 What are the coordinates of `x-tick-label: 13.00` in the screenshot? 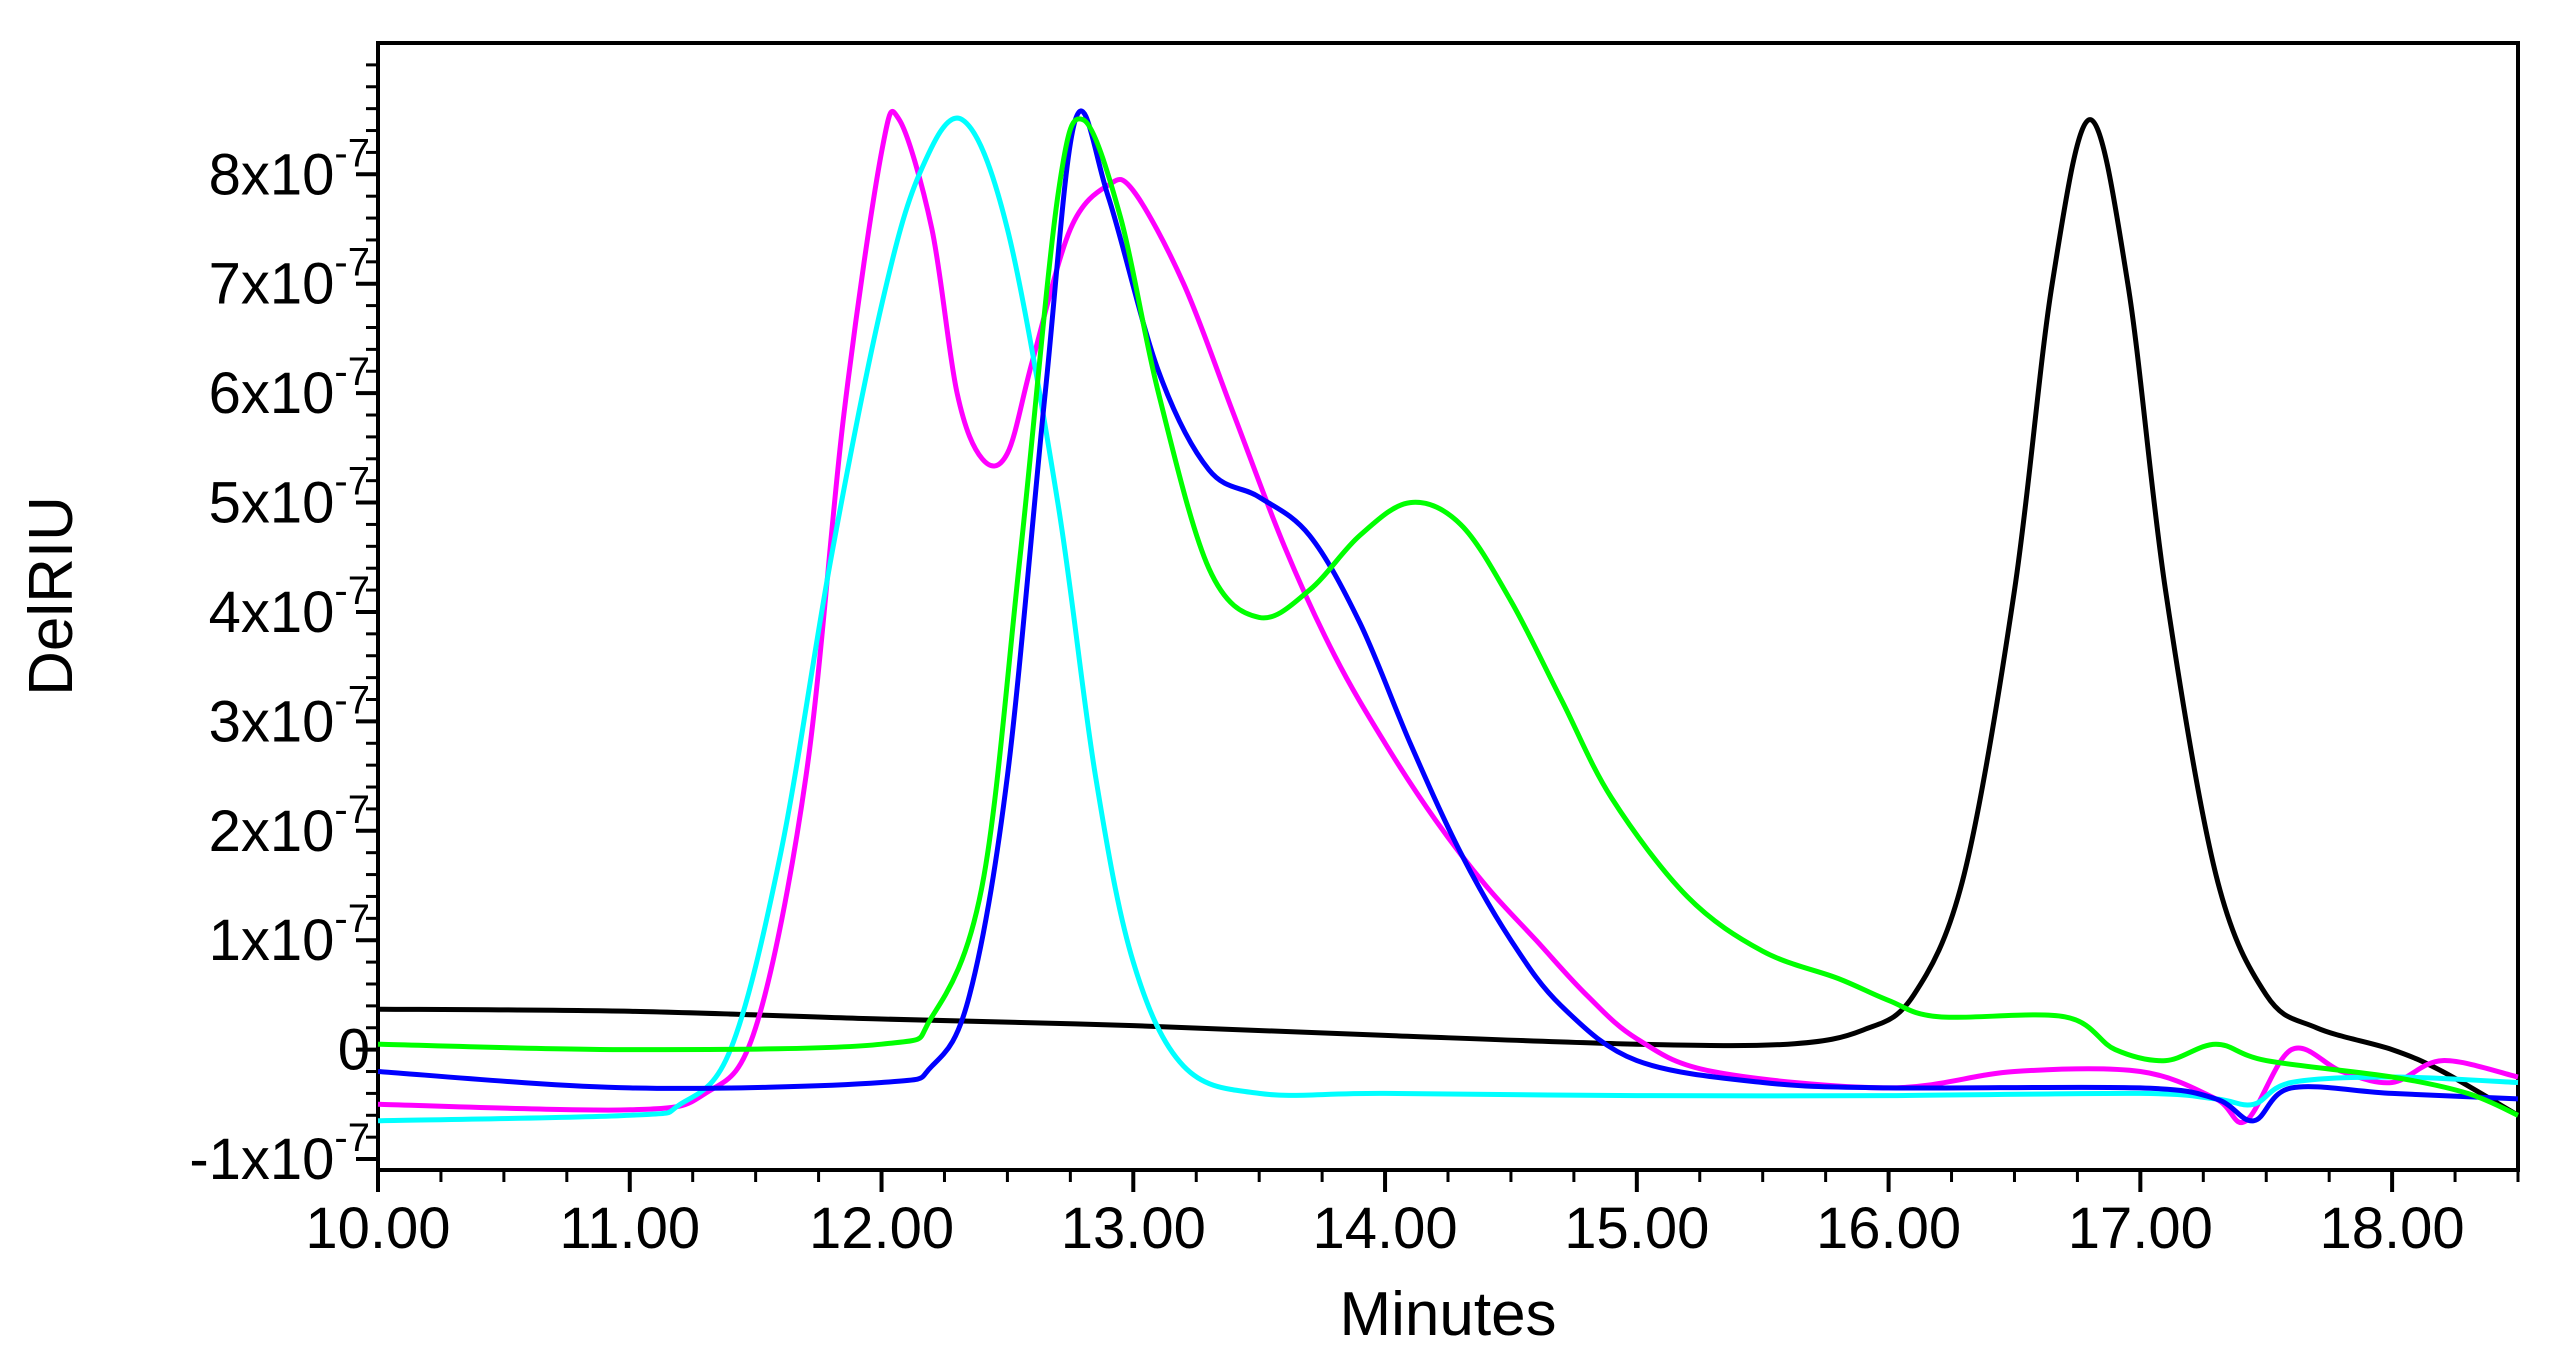 It's located at (1133, 1228).